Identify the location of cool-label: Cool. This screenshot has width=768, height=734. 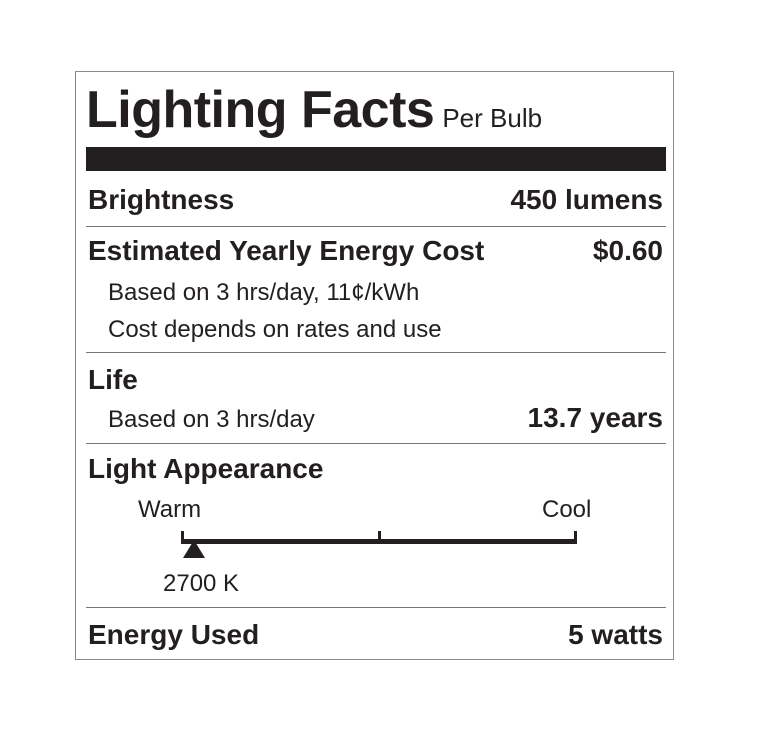
(567, 509).